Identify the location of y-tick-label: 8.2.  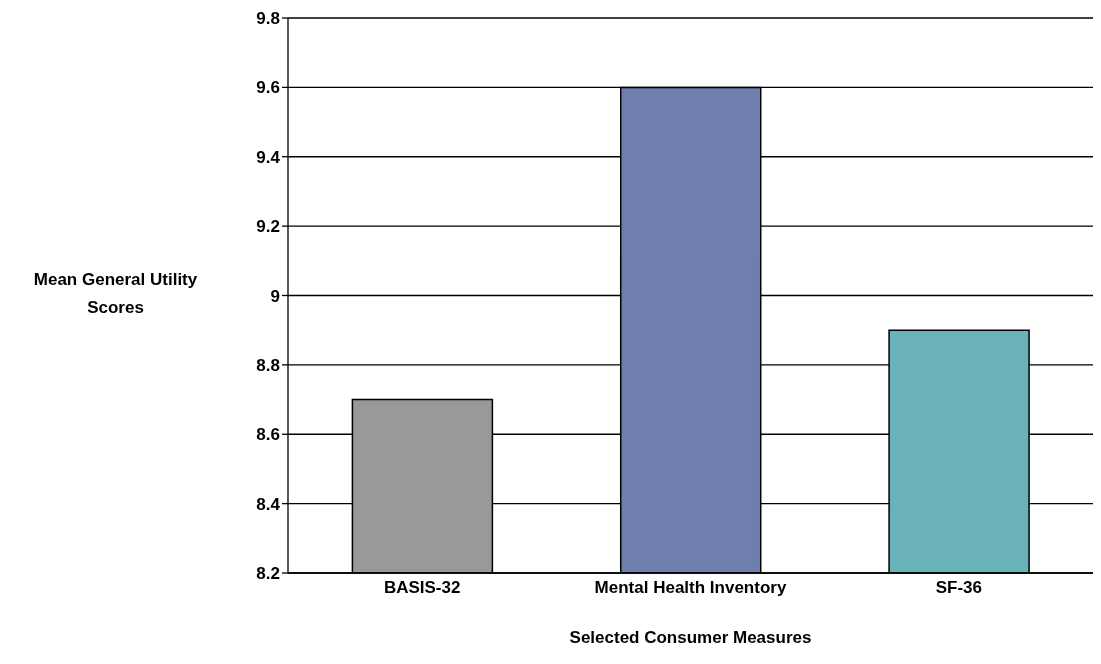
(268, 574).